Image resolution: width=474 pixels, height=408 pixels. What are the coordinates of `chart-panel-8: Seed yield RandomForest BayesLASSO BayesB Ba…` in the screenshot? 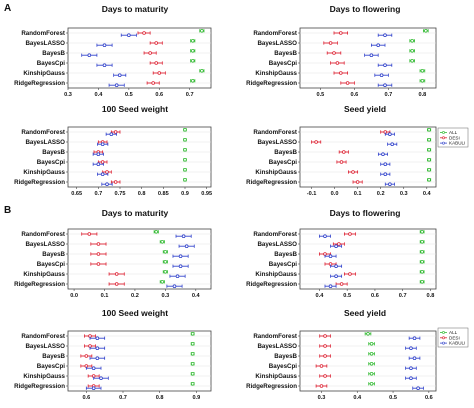 It's located at (341, 354).